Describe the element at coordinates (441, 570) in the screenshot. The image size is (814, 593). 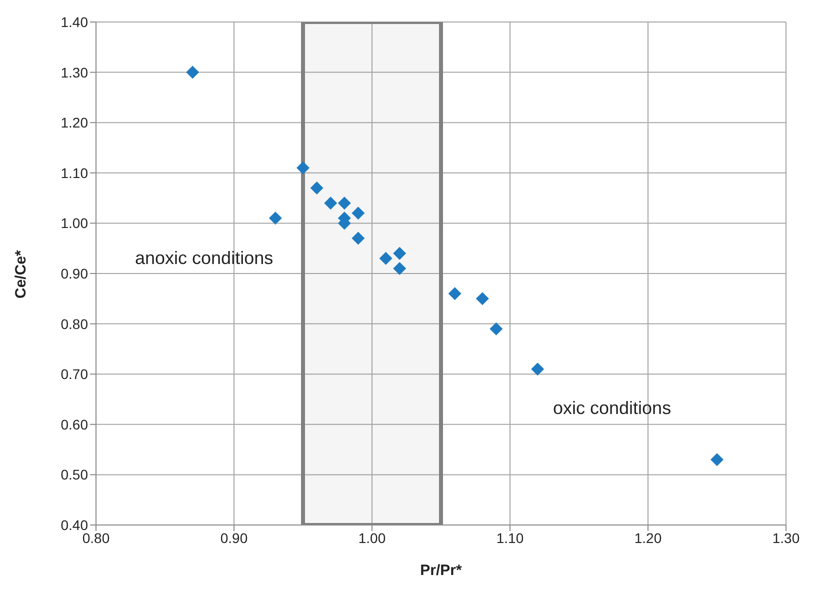
I see `x-axis-title: Pr/Pr*` at that location.